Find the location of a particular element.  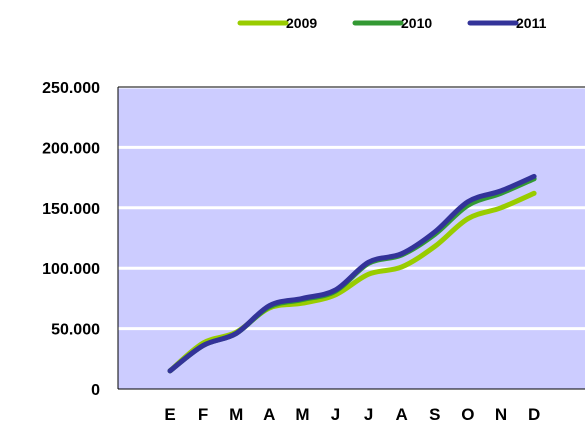

legend: 2009 2010 2011 is located at coordinates (392, 23).